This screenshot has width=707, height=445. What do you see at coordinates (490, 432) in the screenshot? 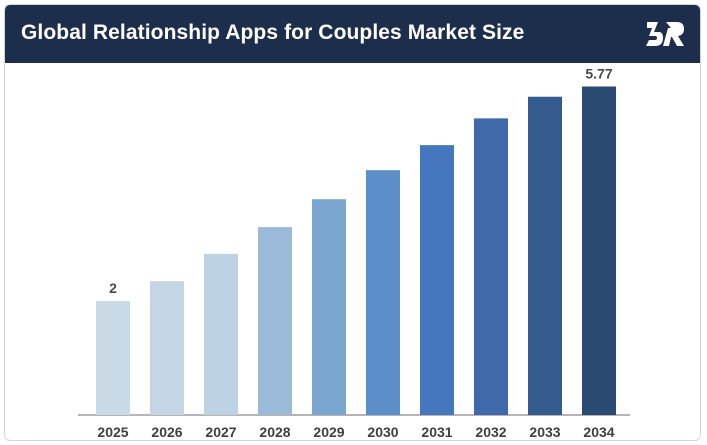
I see `x-tick-label-2032: 2032` at bounding box center [490, 432].